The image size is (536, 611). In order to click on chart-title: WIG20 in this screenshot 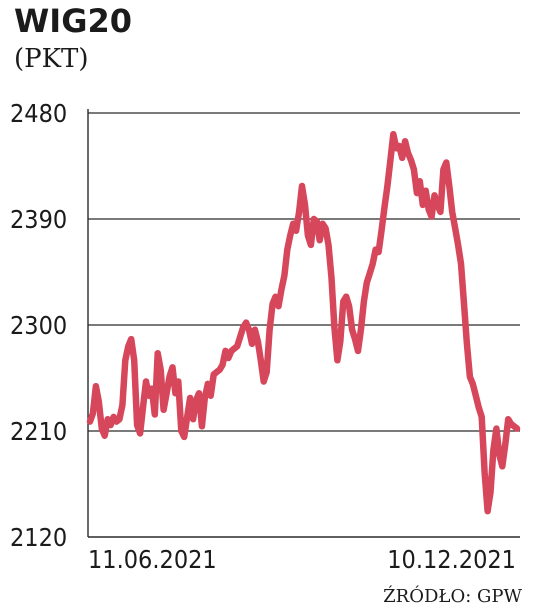, I will do `click(73, 21)`.